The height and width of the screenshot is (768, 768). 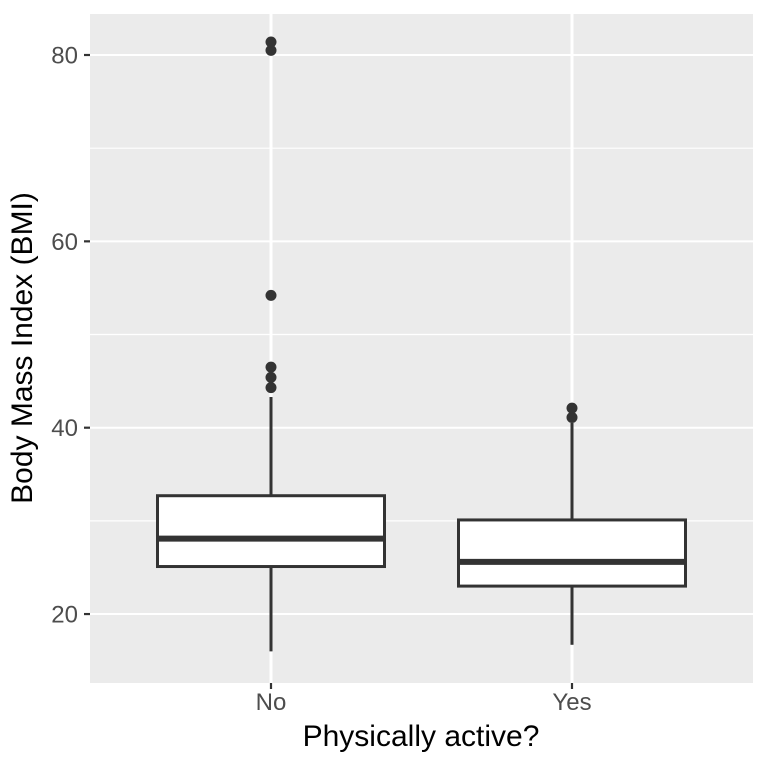 I want to click on y-tick-label: 60, so click(x=64, y=242).